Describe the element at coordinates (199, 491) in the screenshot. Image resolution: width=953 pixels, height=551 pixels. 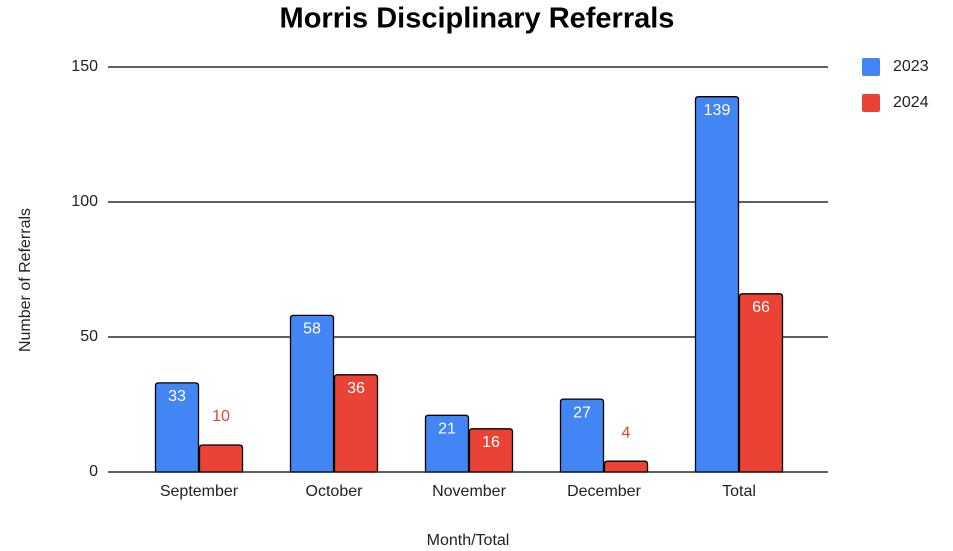
I see `x-tick-label: September` at that location.